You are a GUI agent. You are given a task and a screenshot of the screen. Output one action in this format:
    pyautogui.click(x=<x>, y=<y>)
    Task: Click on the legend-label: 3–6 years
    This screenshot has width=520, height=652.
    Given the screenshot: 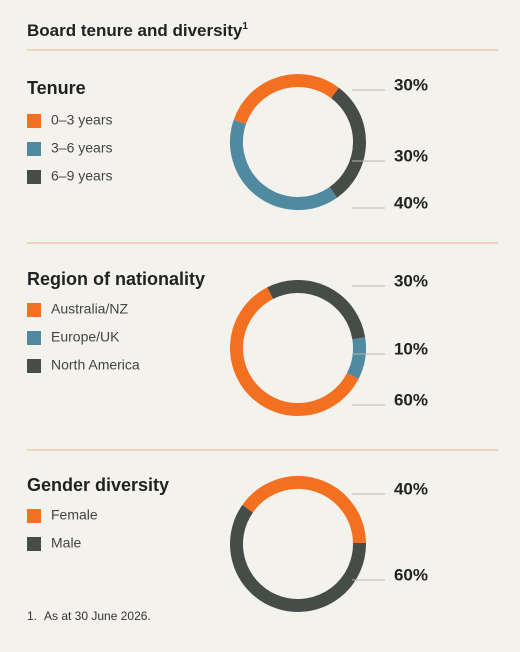 What is the action you would take?
    pyautogui.click(x=81, y=148)
    